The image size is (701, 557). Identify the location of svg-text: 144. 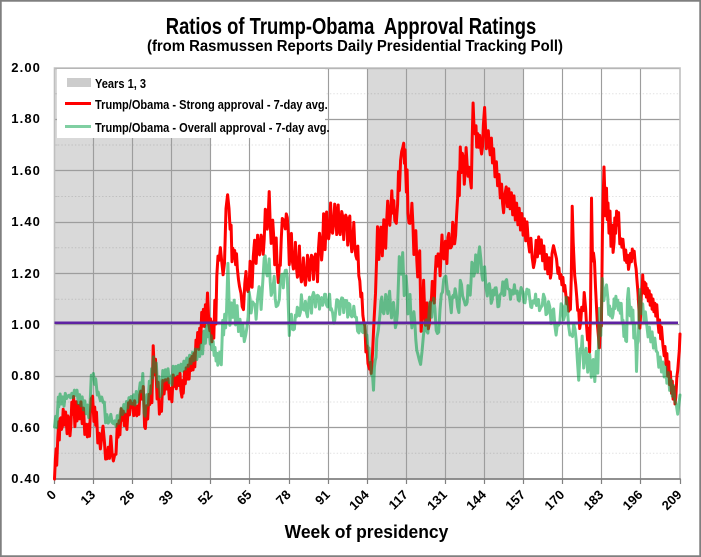
(476, 499).